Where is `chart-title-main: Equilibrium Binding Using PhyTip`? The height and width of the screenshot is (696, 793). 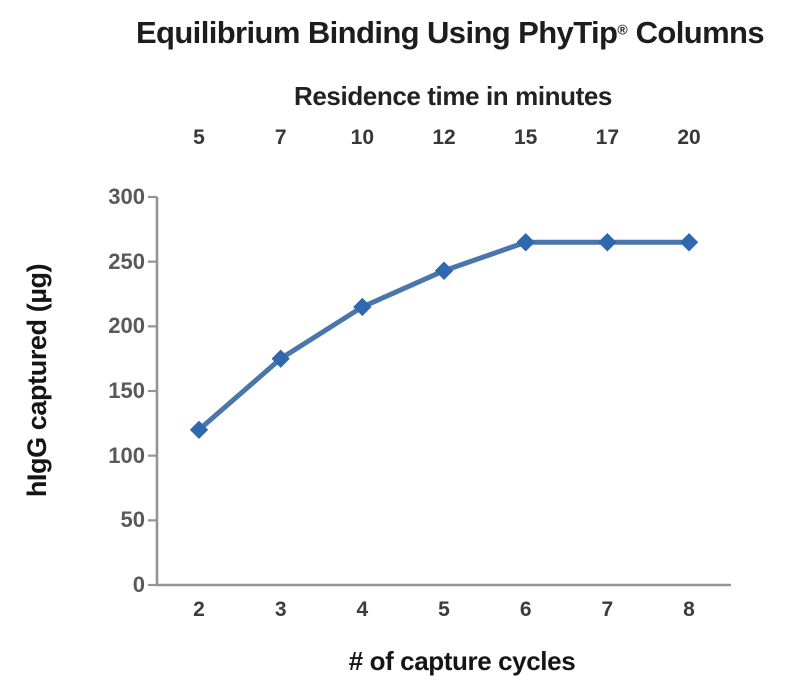 chart-title-main: Equilibrium Binding Using PhyTip is located at coordinates (376, 32).